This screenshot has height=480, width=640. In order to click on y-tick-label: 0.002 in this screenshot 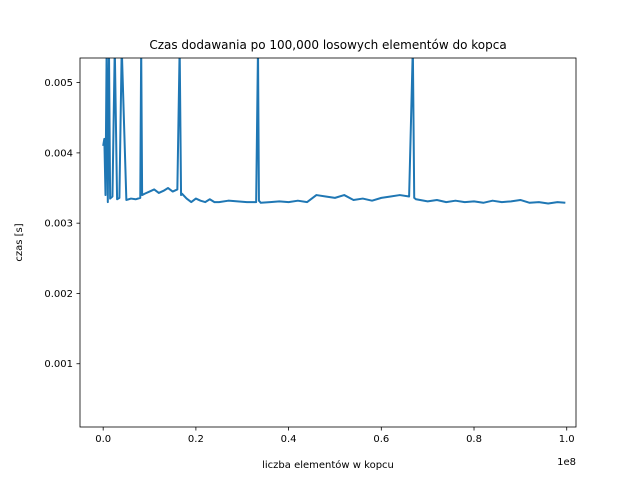, I will do `click(58, 294)`.